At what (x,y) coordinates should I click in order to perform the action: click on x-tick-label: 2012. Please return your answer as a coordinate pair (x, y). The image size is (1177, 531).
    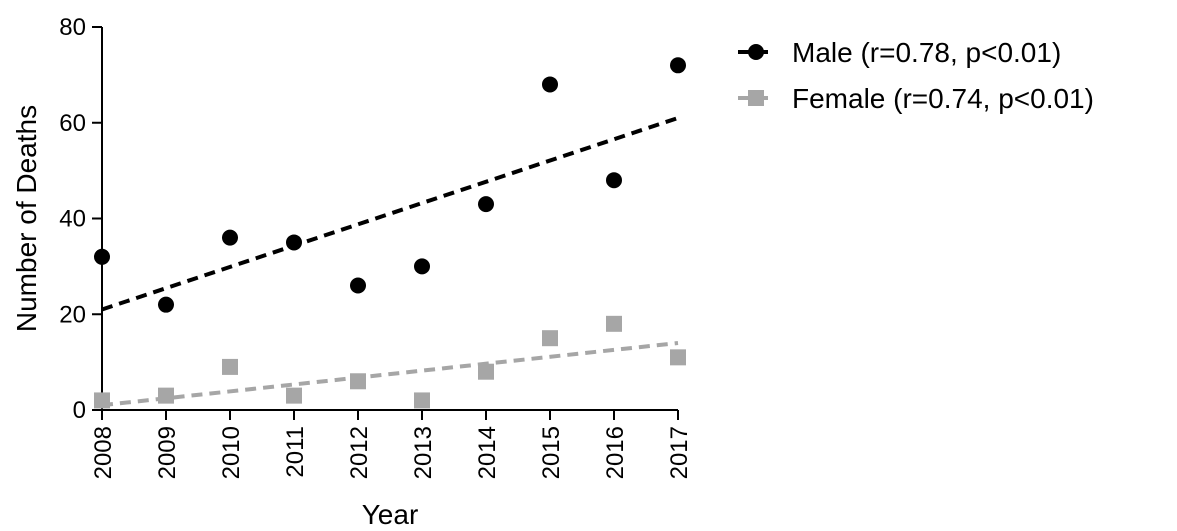
    Looking at the image, I should click on (359, 452).